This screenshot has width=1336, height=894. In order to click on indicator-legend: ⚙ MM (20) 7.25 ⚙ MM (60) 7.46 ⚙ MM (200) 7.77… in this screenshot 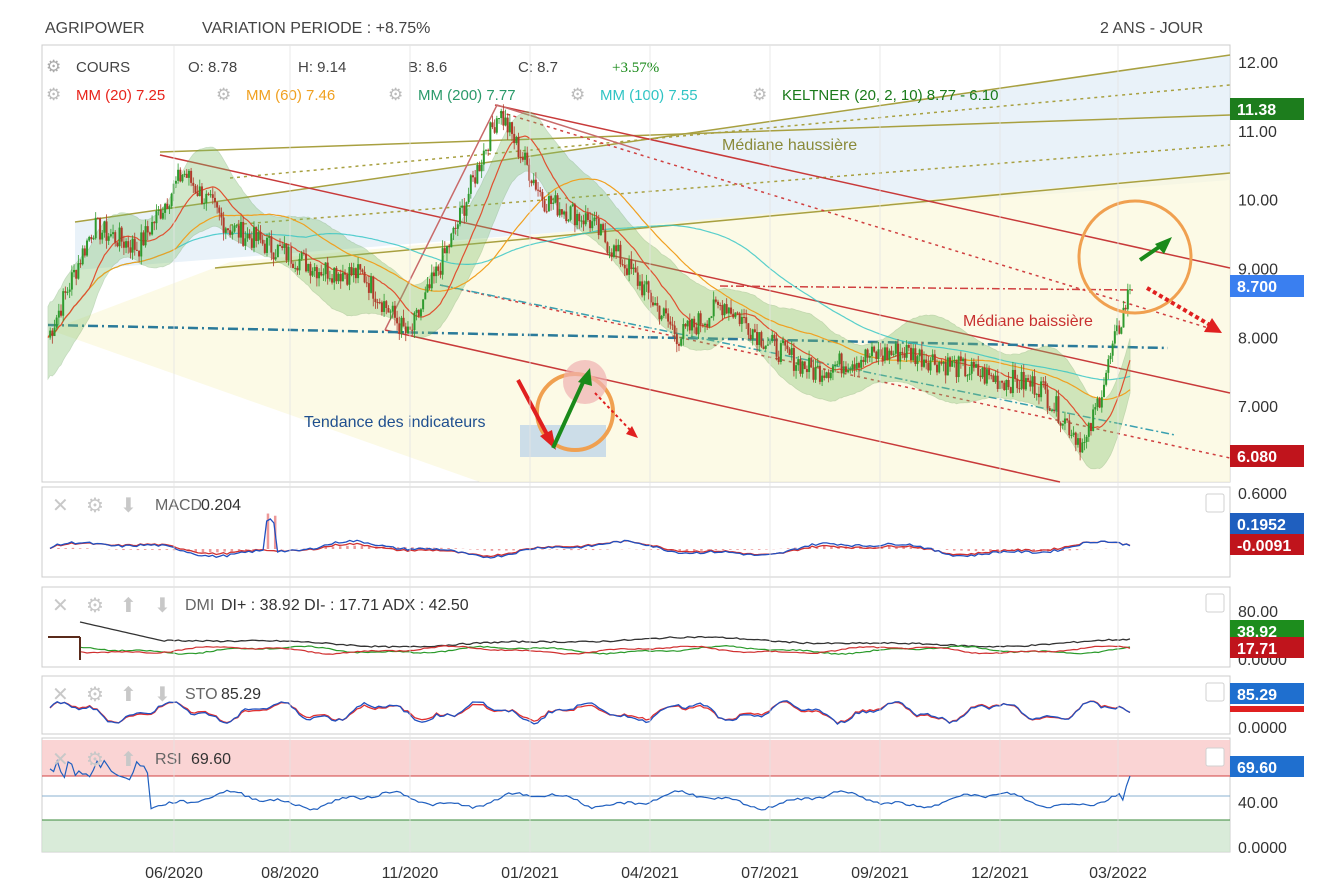, I will do `click(522, 94)`.